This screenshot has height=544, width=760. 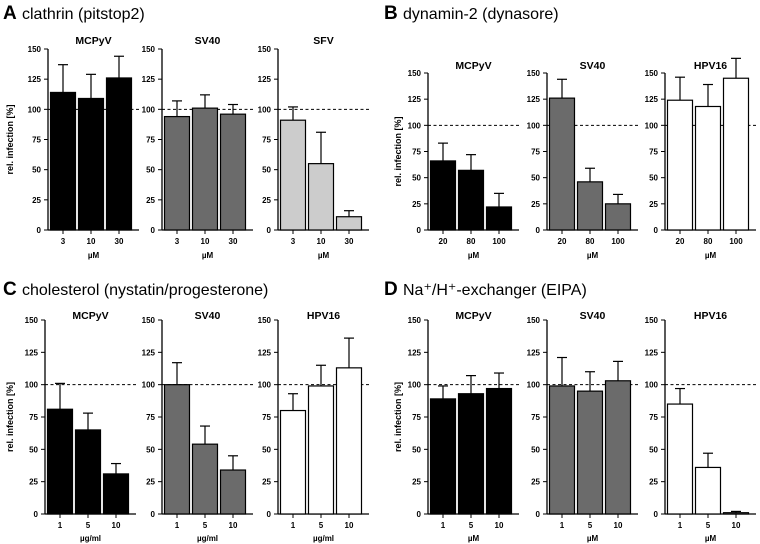 I want to click on x-tick-label: 20, so click(x=562, y=241).